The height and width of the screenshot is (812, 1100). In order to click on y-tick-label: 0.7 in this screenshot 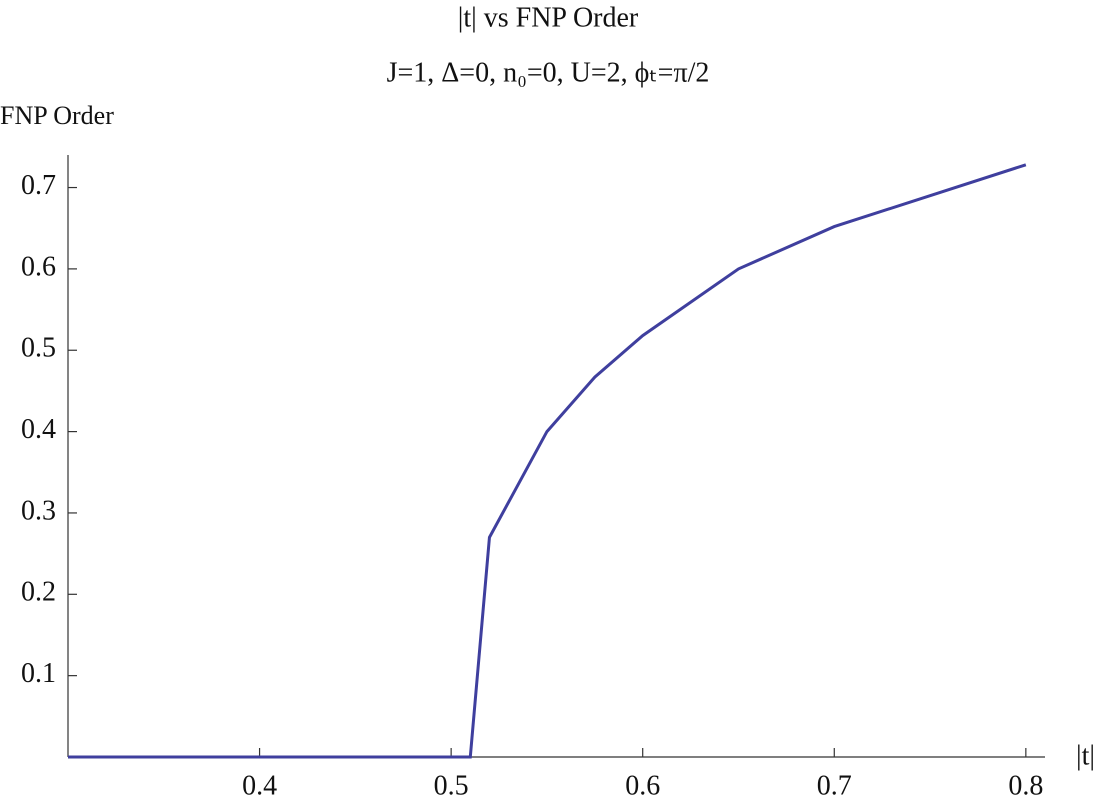, I will do `click(38, 185)`.